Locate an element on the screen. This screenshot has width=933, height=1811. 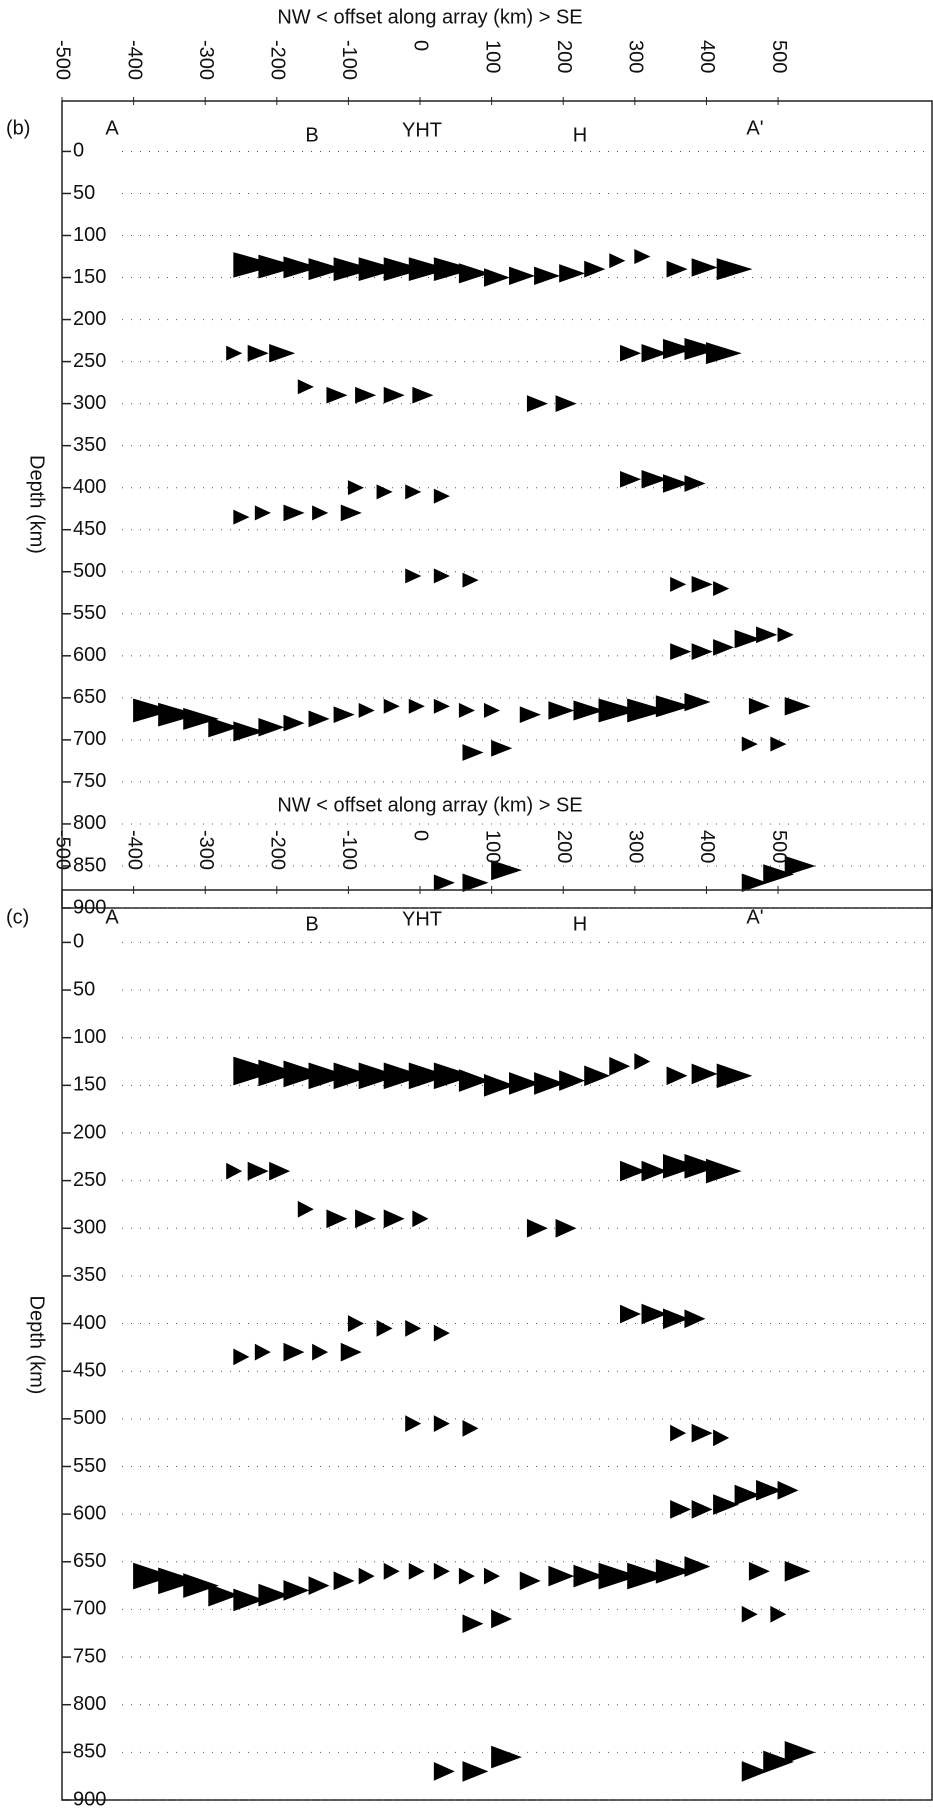
y-tick-label: 100 is located at coordinates (89, 235).